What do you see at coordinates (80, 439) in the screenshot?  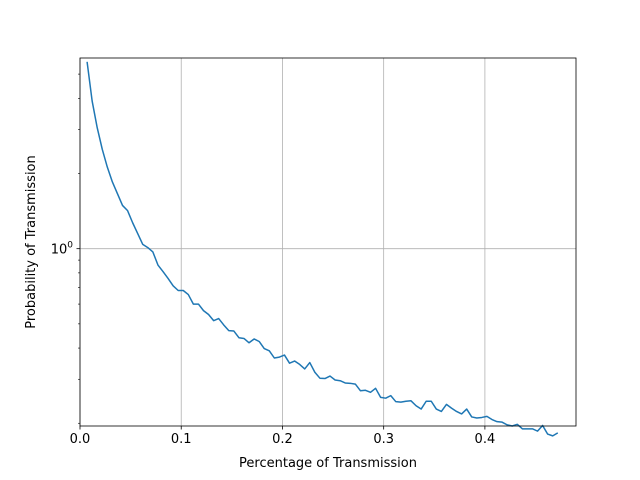 I see `x-tick-label: 0.0` at bounding box center [80, 439].